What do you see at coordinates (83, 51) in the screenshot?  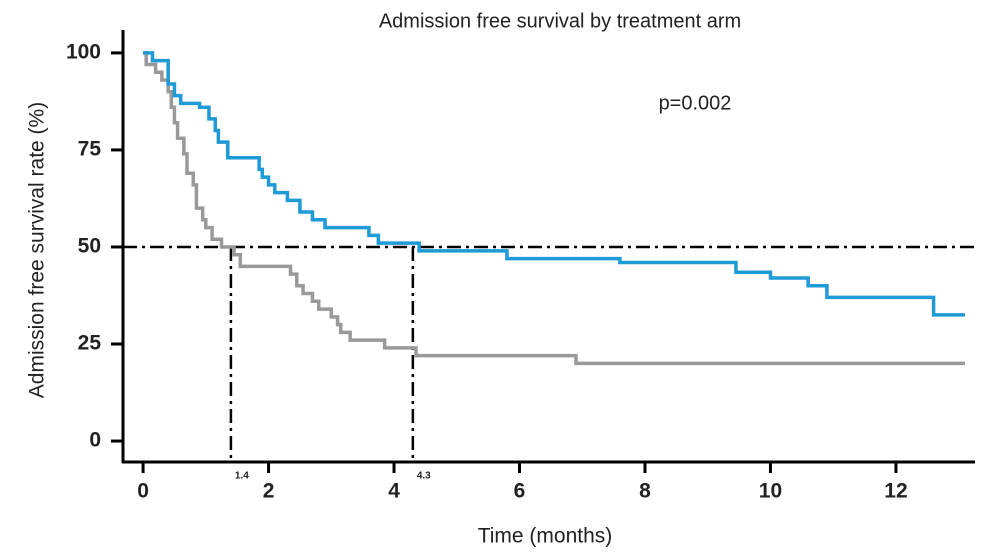 I see `y-tick-label: 100` at bounding box center [83, 51].